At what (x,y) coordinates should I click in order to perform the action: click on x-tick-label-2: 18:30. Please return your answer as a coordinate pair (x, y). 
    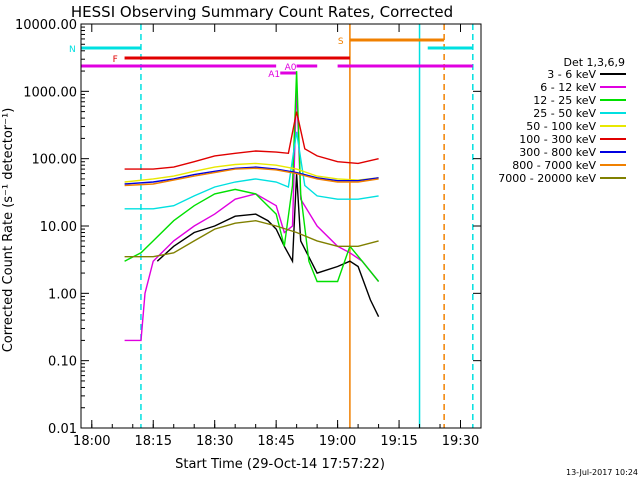
    Looking at the image, I should click on (214, 441).